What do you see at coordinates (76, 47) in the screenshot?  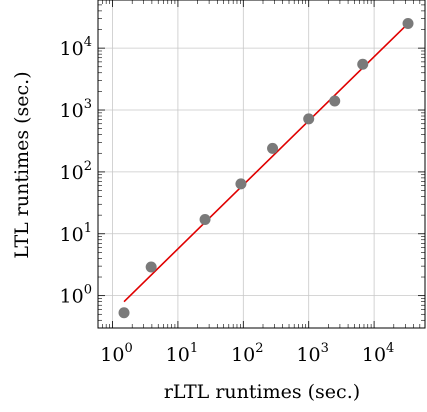 I see `y-tick-label: 10⁴` at bounding box center [76, 47].